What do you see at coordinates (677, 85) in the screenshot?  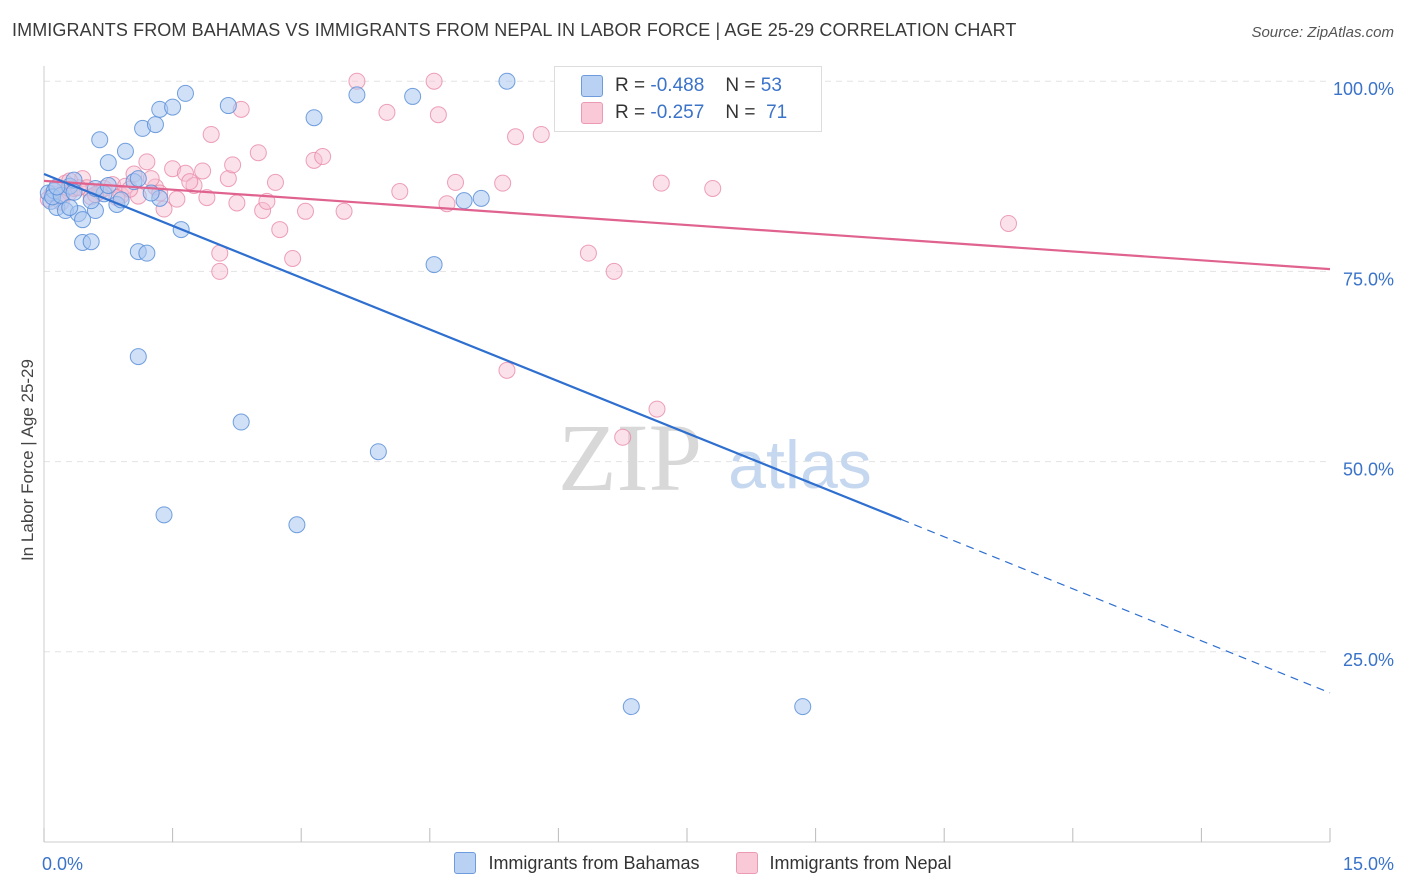 I see `r-value: -0.488` at bounding box center [677, 85].